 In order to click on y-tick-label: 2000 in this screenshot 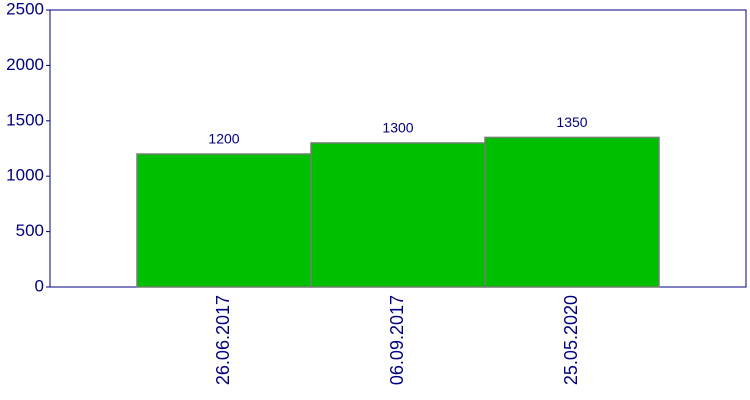, I will do `click(25, 64)`.